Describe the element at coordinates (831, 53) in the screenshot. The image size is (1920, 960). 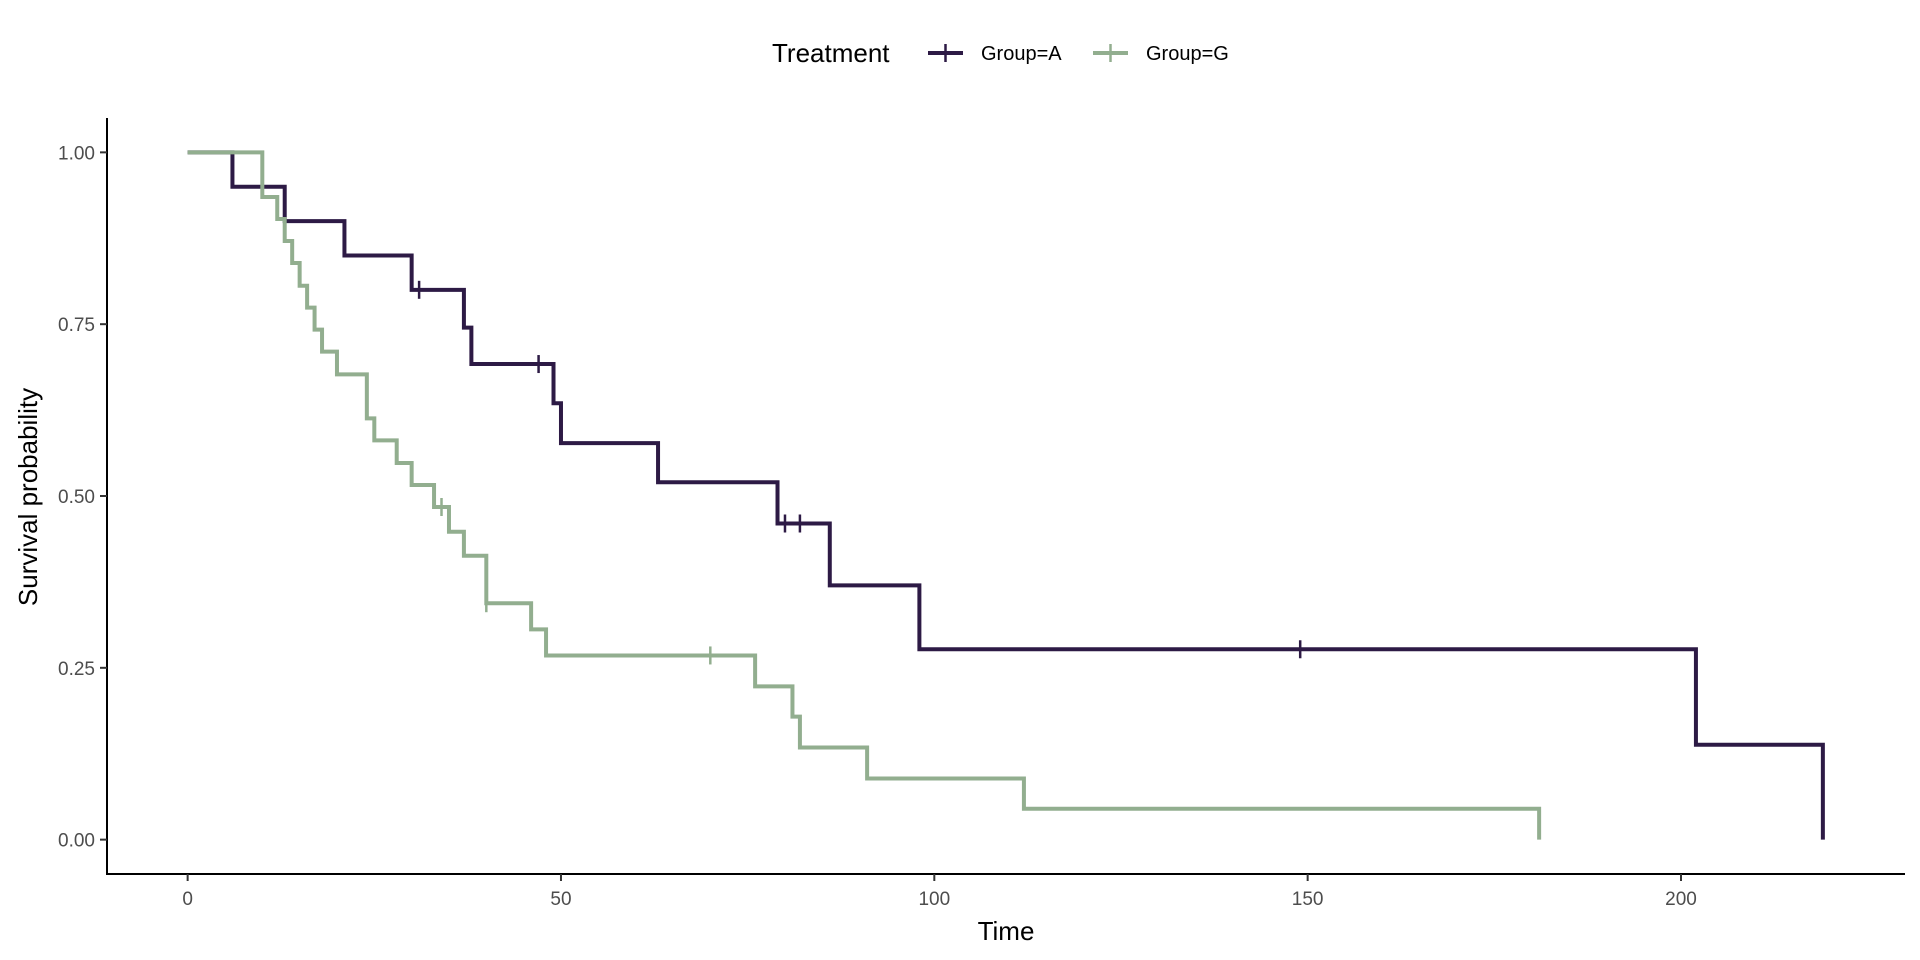
I see `legend-title: Treatment` at that location.